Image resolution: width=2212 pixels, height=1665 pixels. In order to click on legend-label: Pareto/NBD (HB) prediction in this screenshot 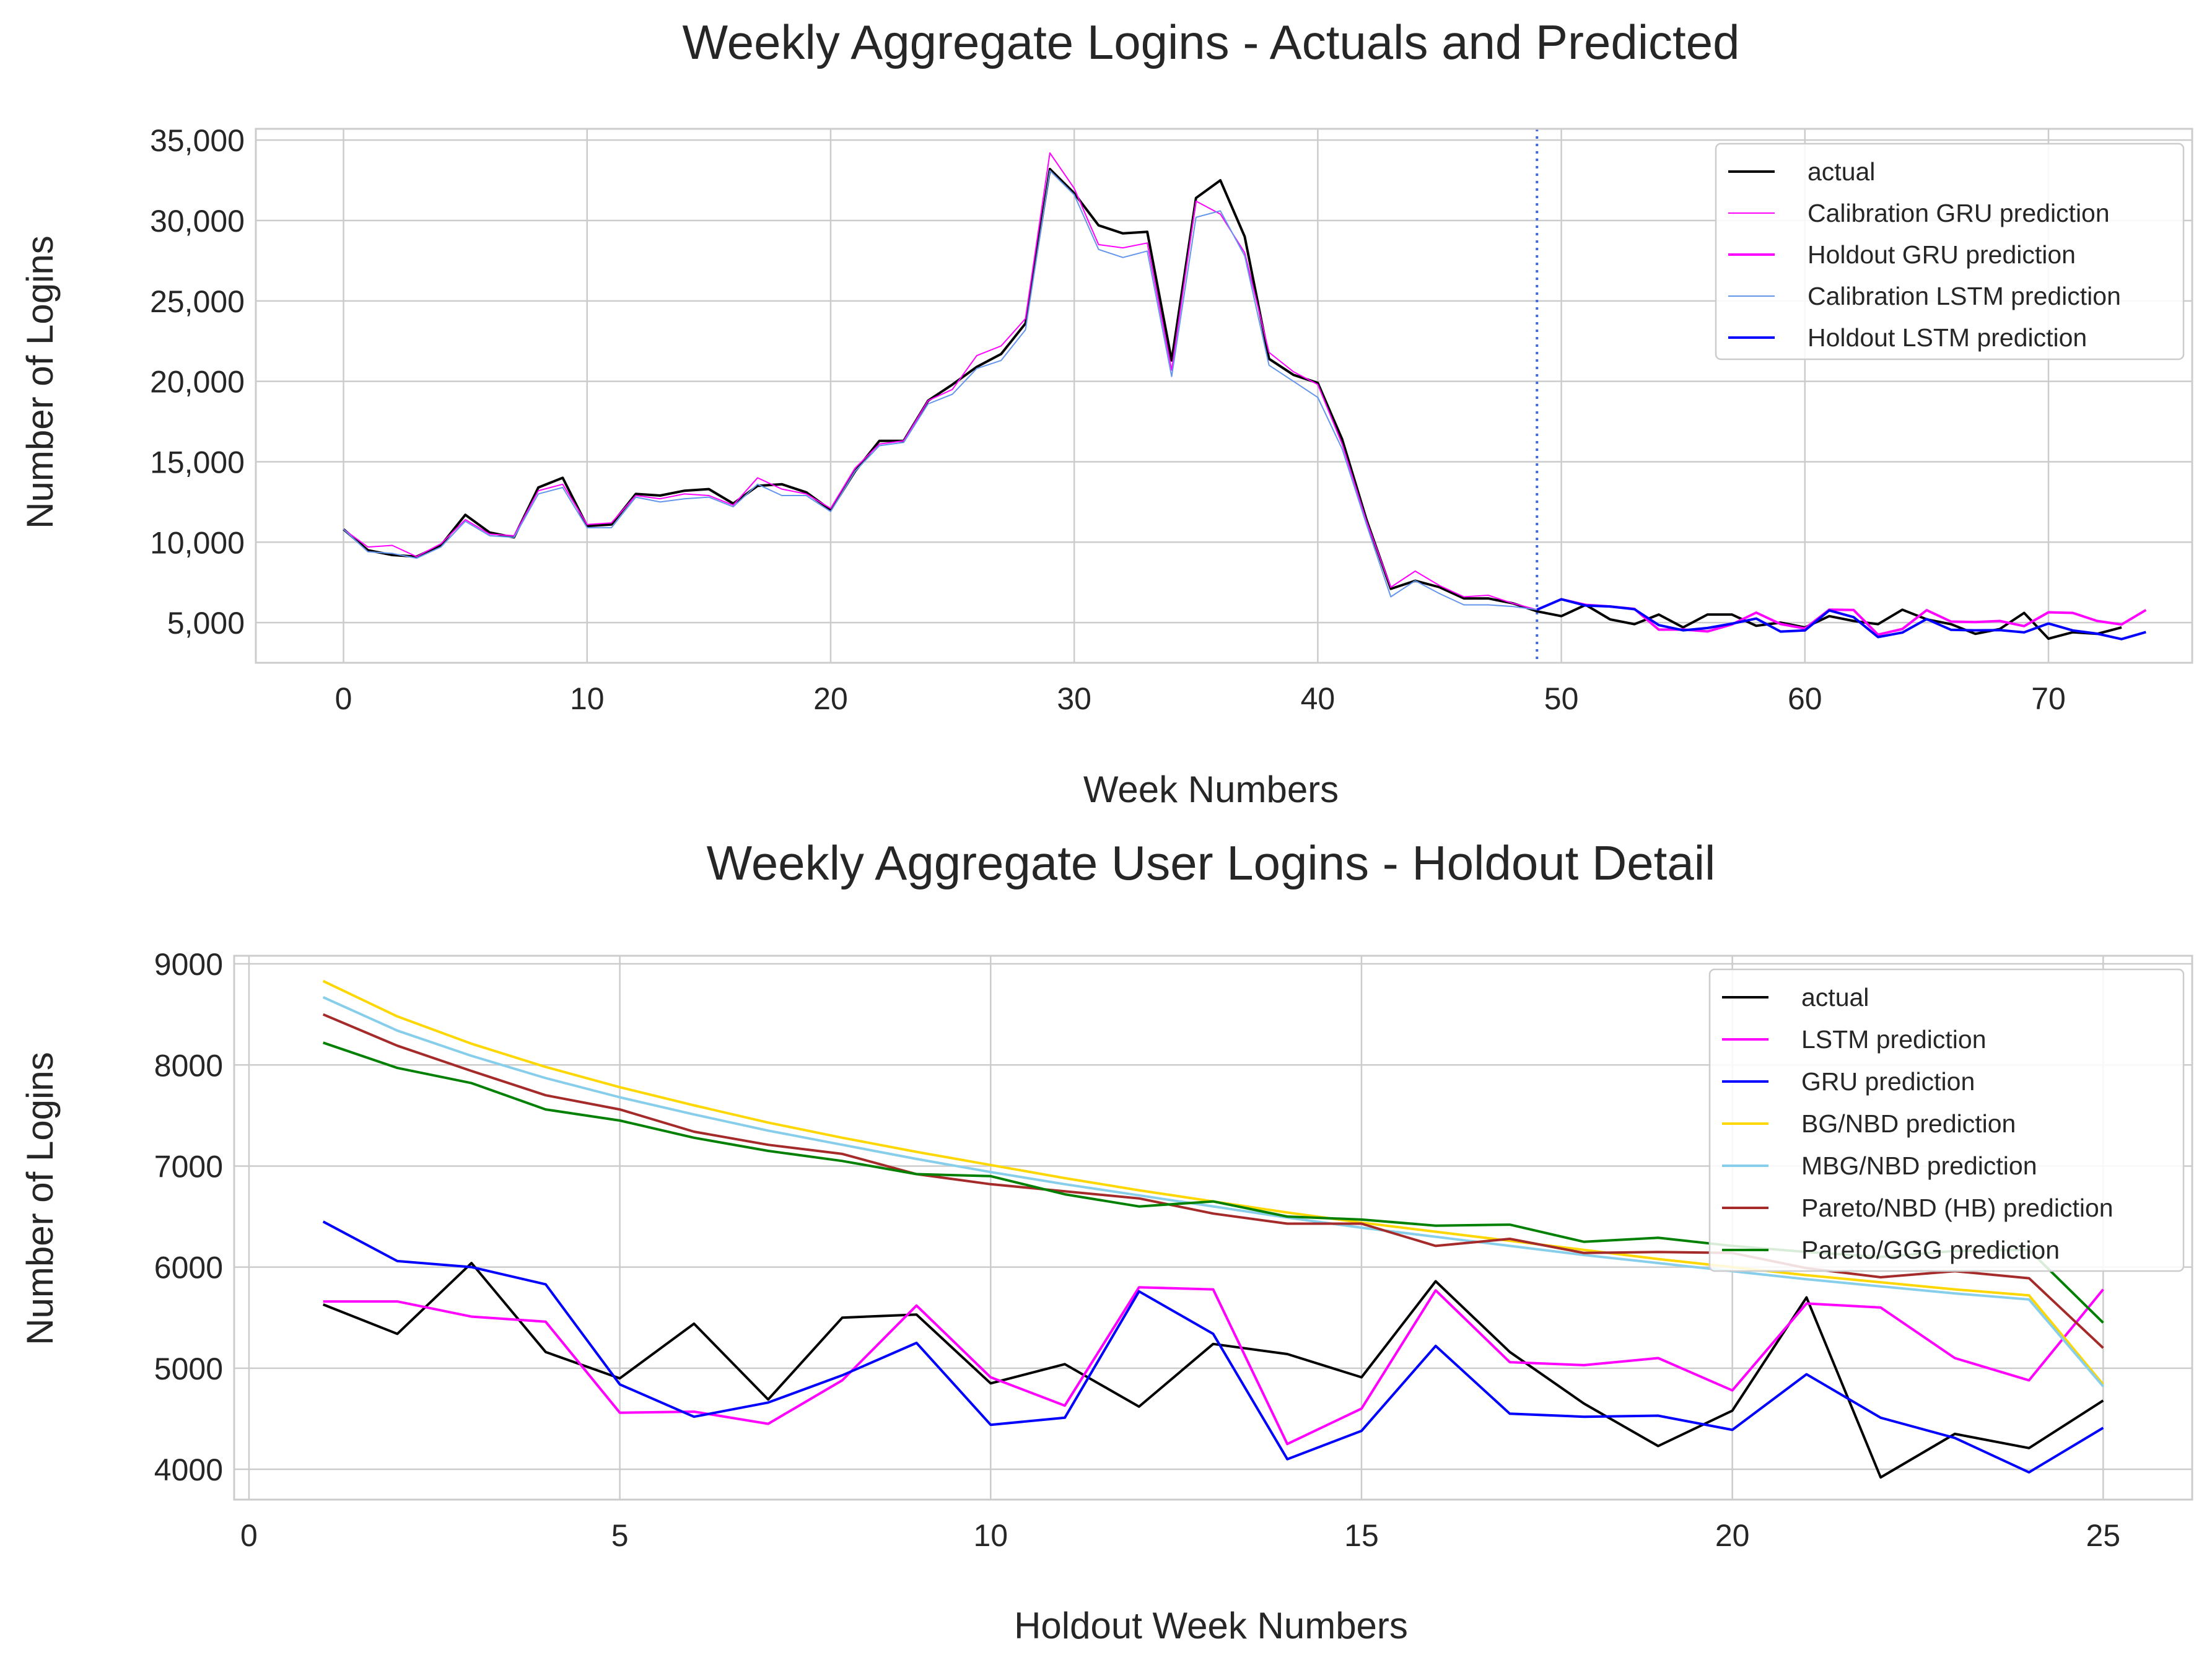, I will do `click(1958, 1208)`.